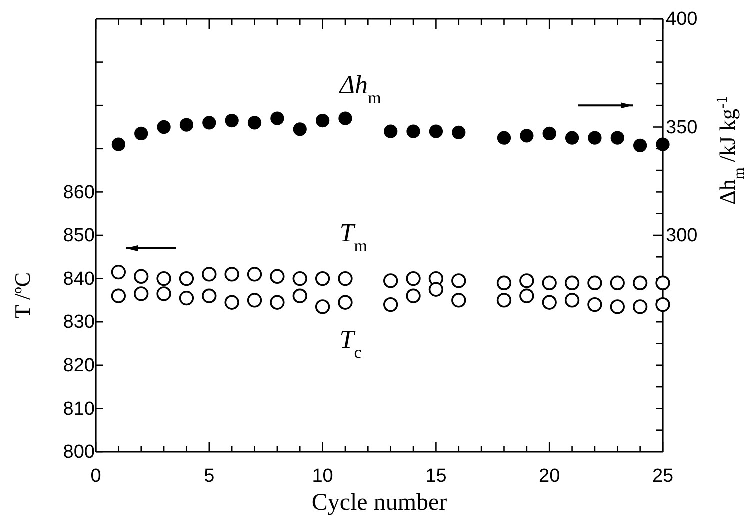 Image resolution: width=755 pixels, height=522 pixels. What do you see at coordinates (79, 193) in the screenshot?
I see `y-tick-label: 860` at bounding box center [79, 193].